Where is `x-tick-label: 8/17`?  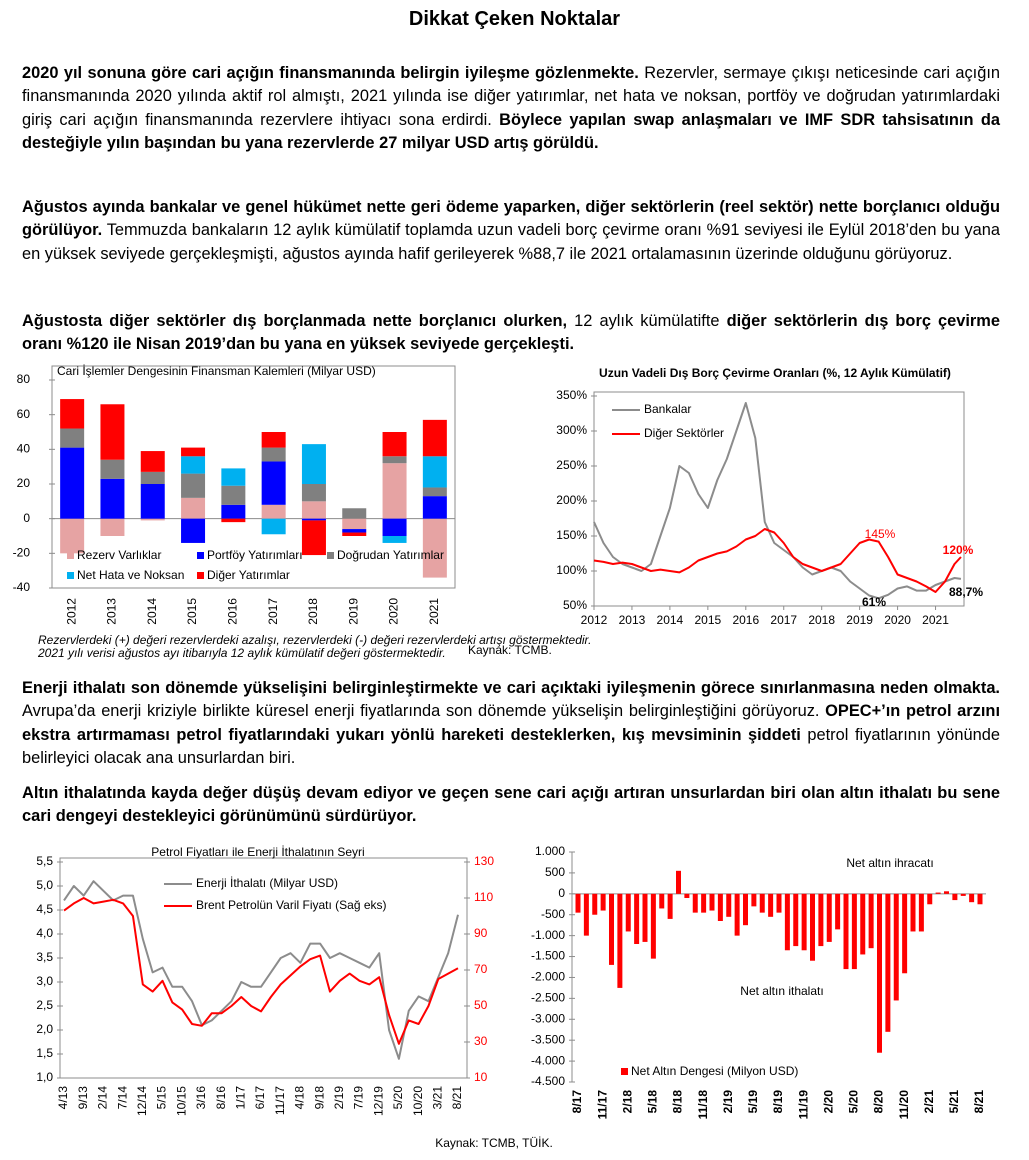
x-tick-label: 8/17 is located at coordinates (577, 1102).